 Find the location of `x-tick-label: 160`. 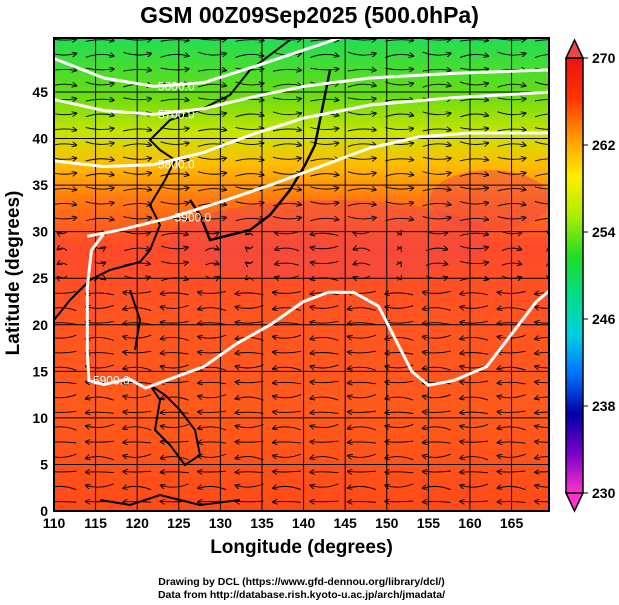

x-tick-label: 160 is located at coordinates (470, 523).